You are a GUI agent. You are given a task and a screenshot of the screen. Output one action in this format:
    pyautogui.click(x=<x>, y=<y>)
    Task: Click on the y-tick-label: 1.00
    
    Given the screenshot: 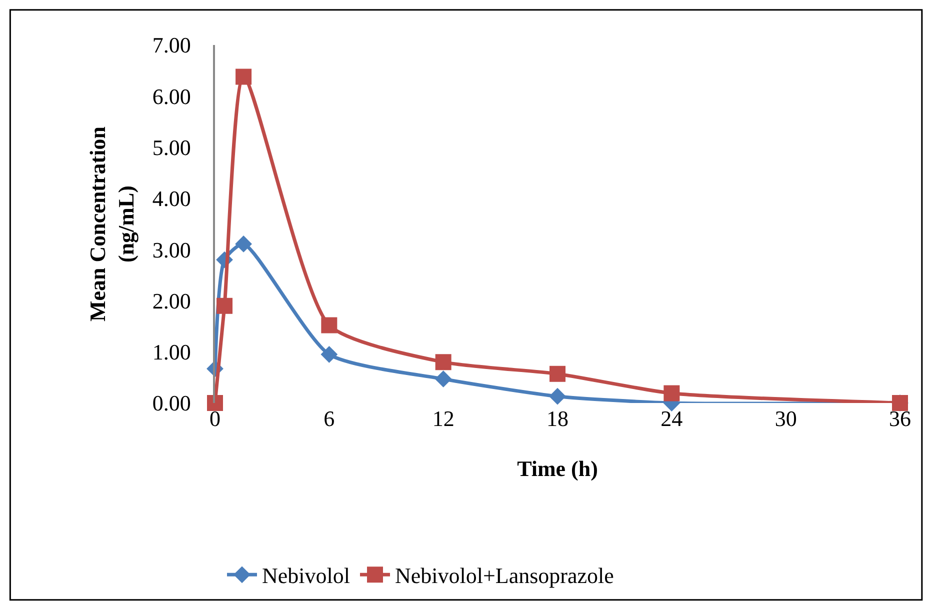 What is the action you would take?
    pyautogui.click(x=171, y=352)
    